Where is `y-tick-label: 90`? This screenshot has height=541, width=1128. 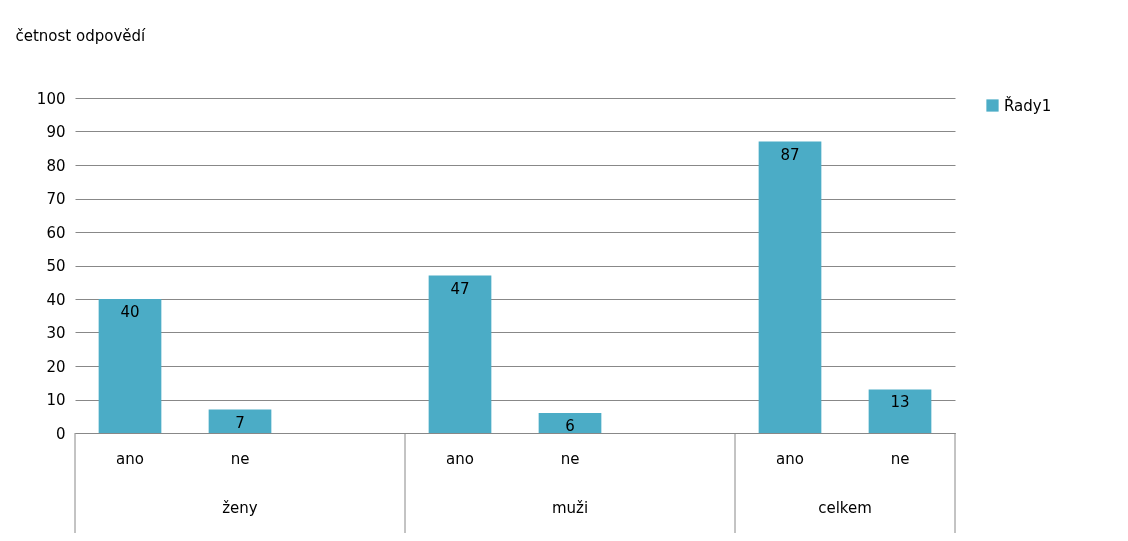
y-tick-label: 90 is located at coordinates (56, 132).